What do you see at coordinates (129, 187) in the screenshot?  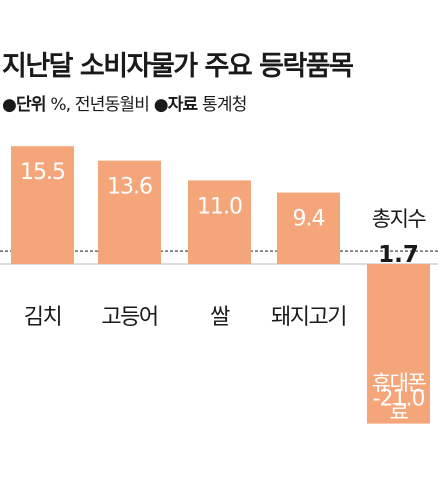 I see `bar-value-label-2: 13.6` at bounding box center [129, 187].